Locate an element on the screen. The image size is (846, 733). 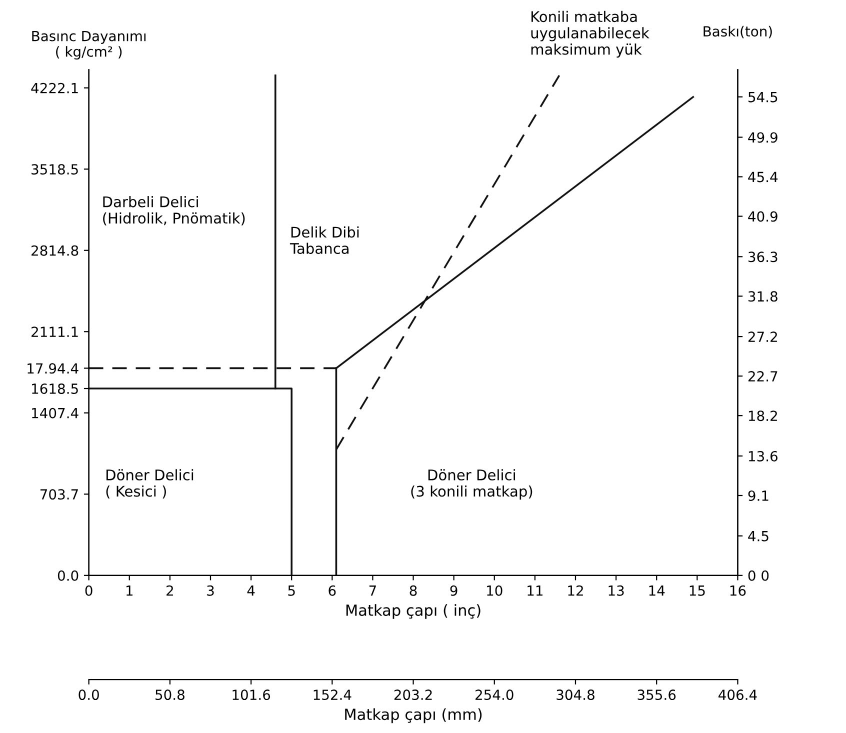
x-tick-label: 5 is located at coordinates (291, 591).